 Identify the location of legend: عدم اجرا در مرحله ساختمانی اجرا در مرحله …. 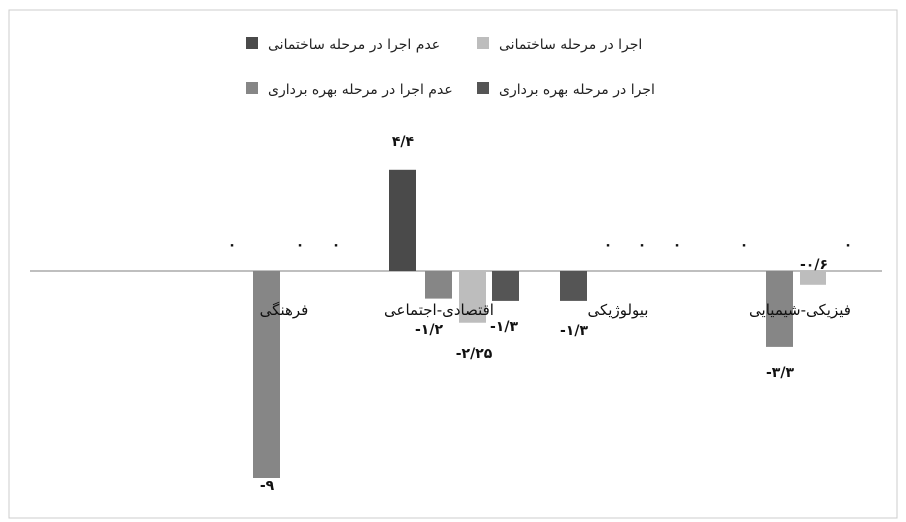
(450, 67).